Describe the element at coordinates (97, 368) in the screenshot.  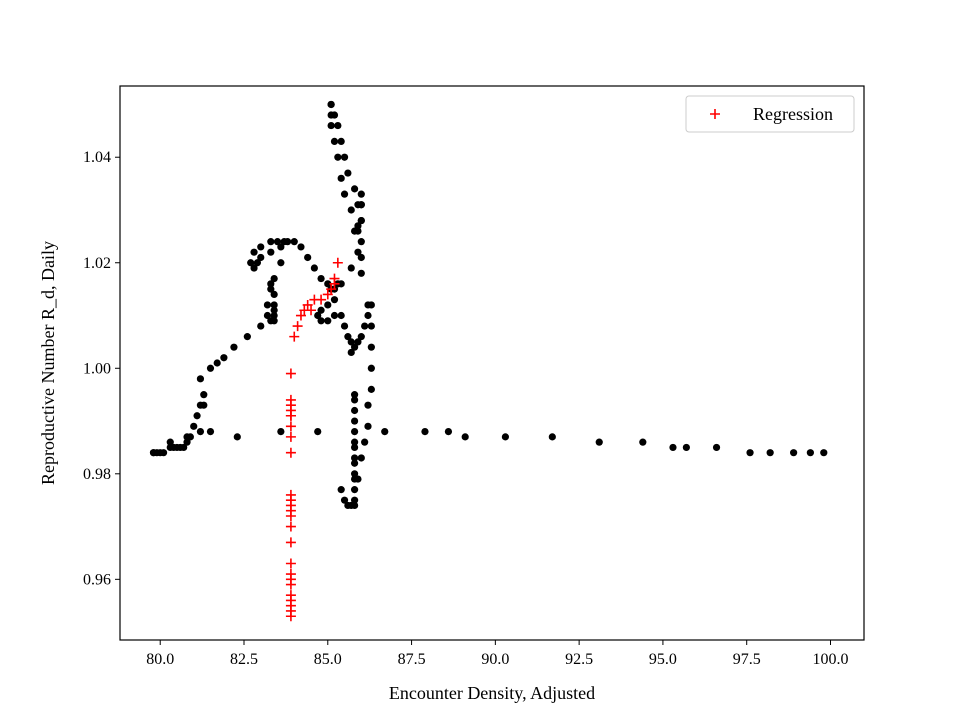
I see `y-tick-label: 1.00` at that location.